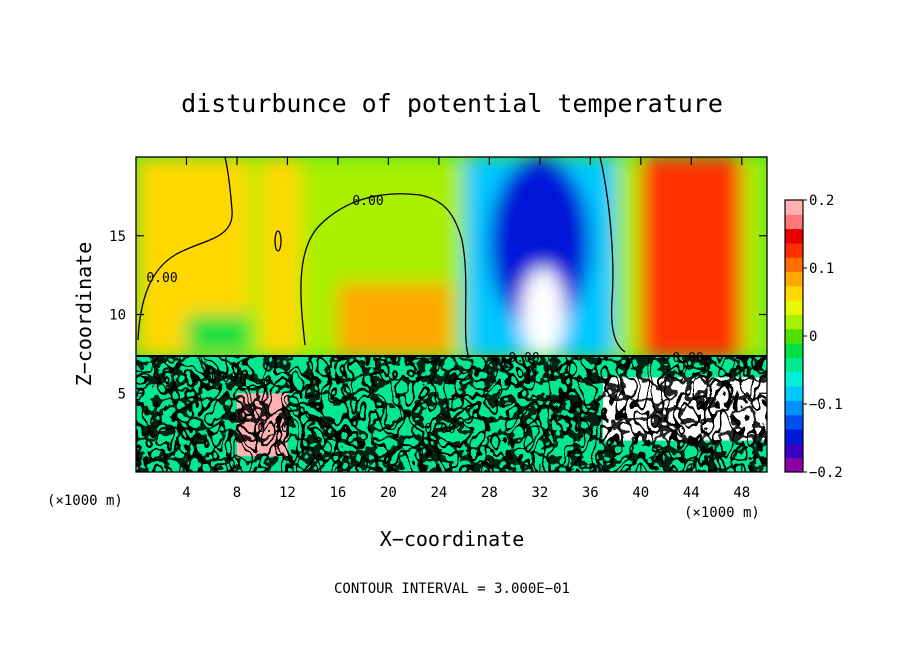  Describe the element at coordinates (539, 493) in the screenshot. I see `x-tick-label: 32` at that location.